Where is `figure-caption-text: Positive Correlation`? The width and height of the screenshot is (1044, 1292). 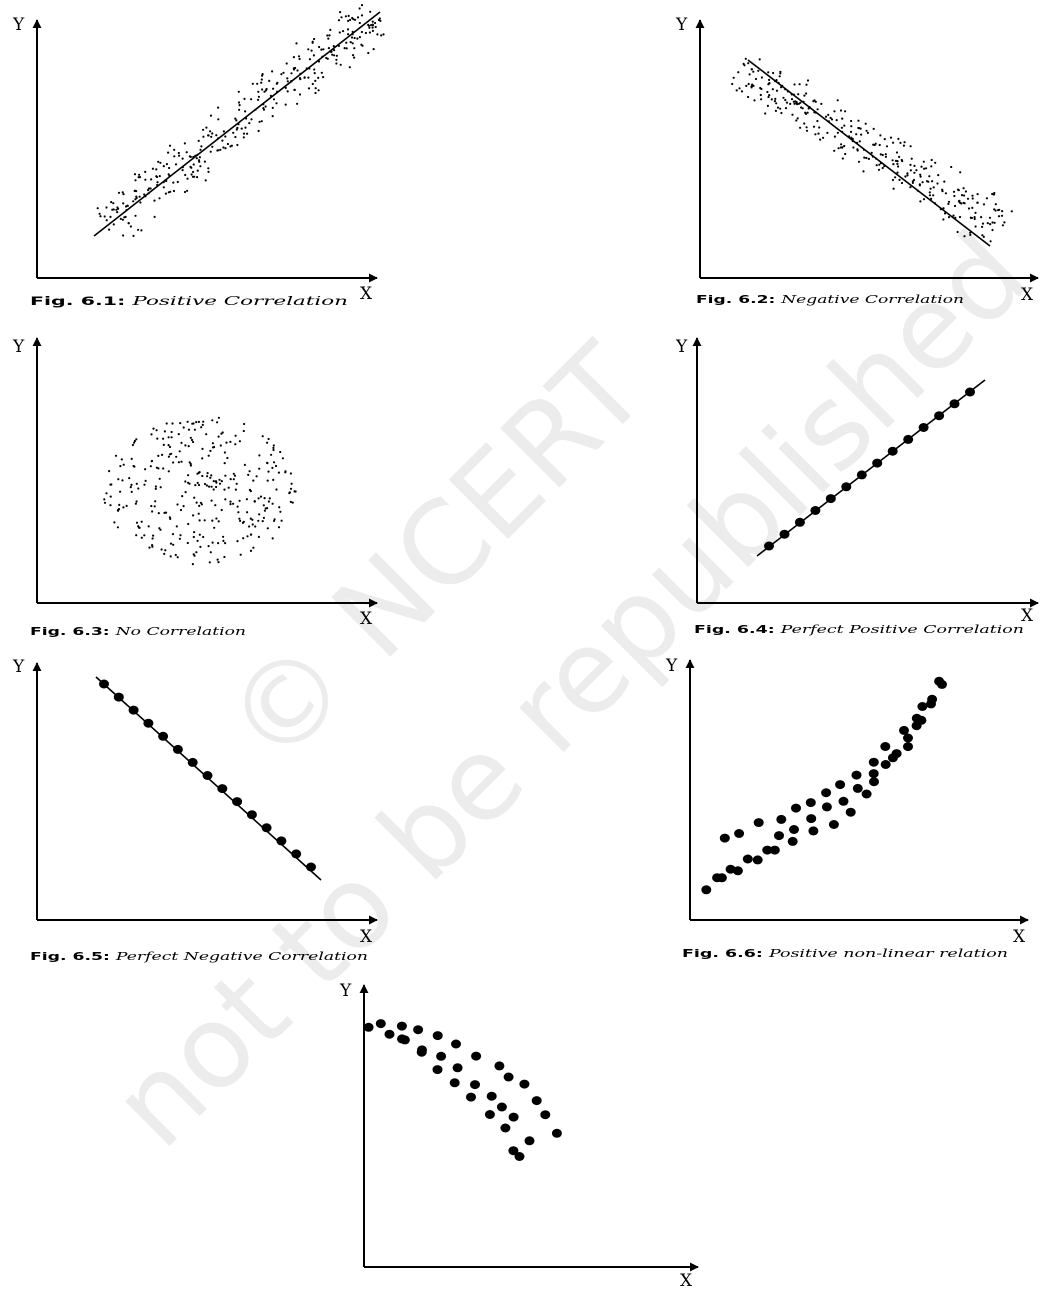 figure-caption-text: Positive Correlation is located at coordinates (239, 301).